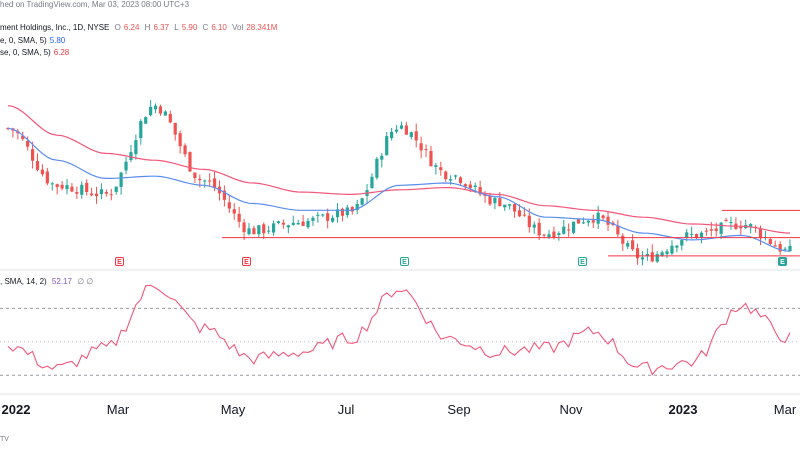 The width and height of the screenshot is (800, 450). What do you see at coordinates (683, 409) in the screenshot?
I see `x-tick: 2023` at bounding box center [683, 409].